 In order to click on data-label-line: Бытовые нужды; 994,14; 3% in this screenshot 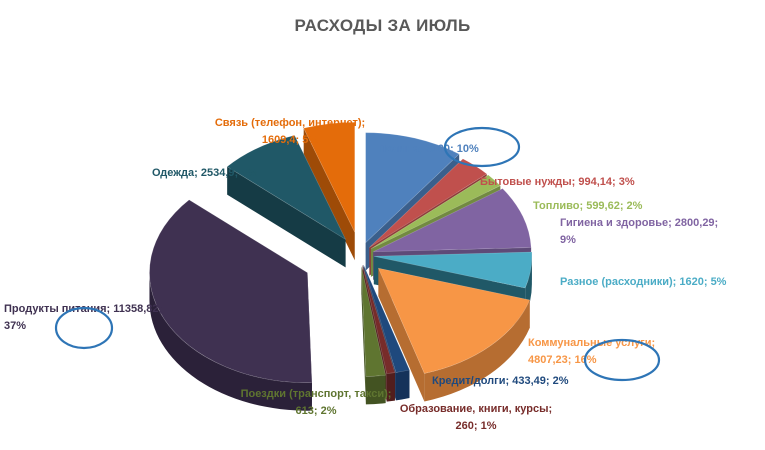, I will do `click(557, 182)`.